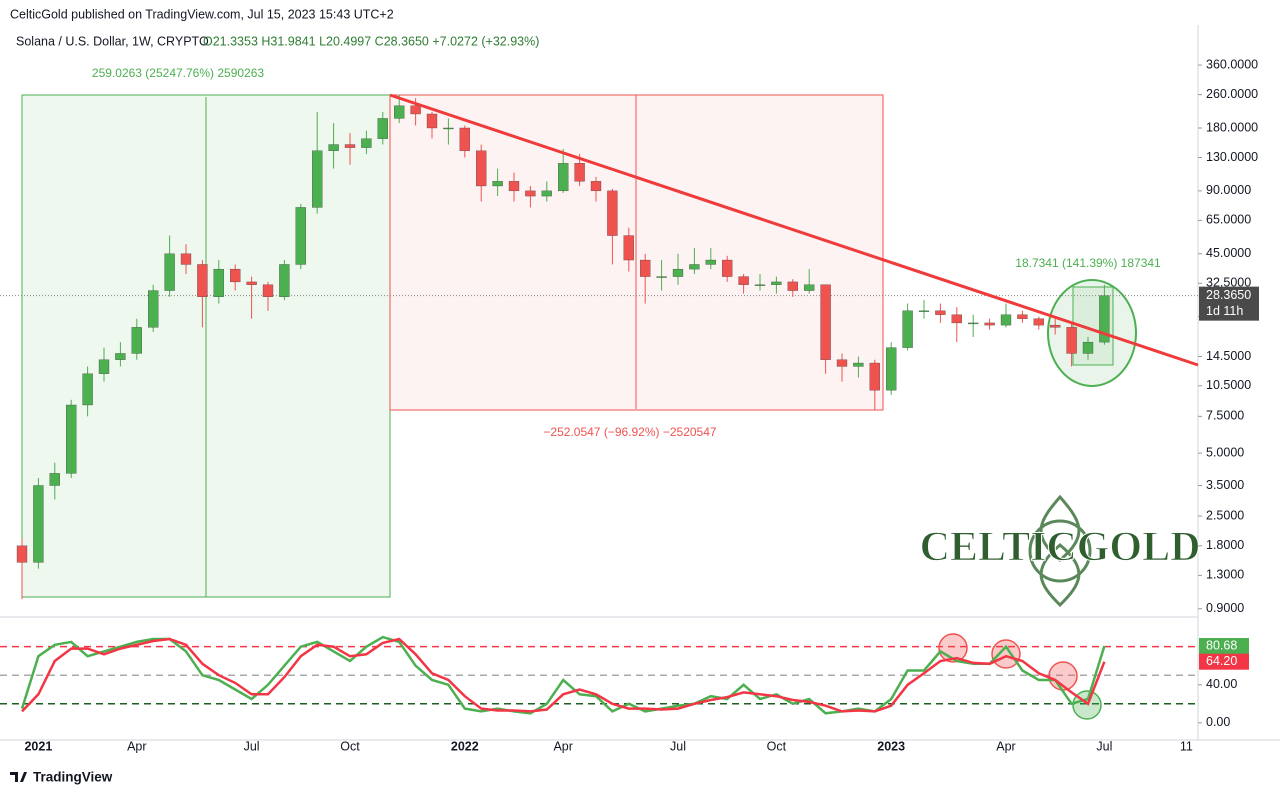 The width and height of the screenshot is (1280, 795). I want to click on value-label: 64.20, so click(1221, 661).